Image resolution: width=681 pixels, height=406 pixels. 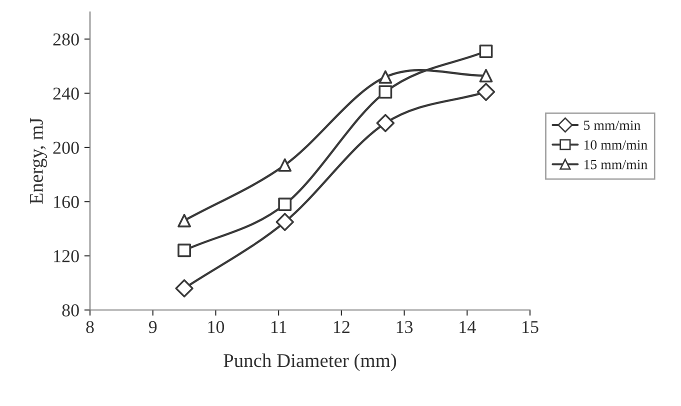 I want to click on x-tick-label: 11, so click(x=278, y=327).